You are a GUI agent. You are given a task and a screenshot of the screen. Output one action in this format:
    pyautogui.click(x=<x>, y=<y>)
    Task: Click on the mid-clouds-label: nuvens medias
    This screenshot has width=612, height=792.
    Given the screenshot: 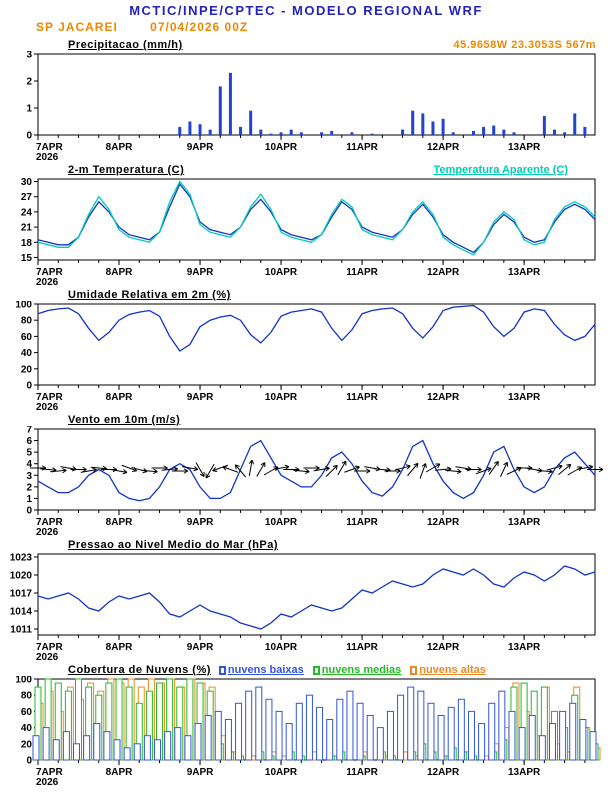 What is the action you would take?
    pyautogui.click(x=361, y=670)
    